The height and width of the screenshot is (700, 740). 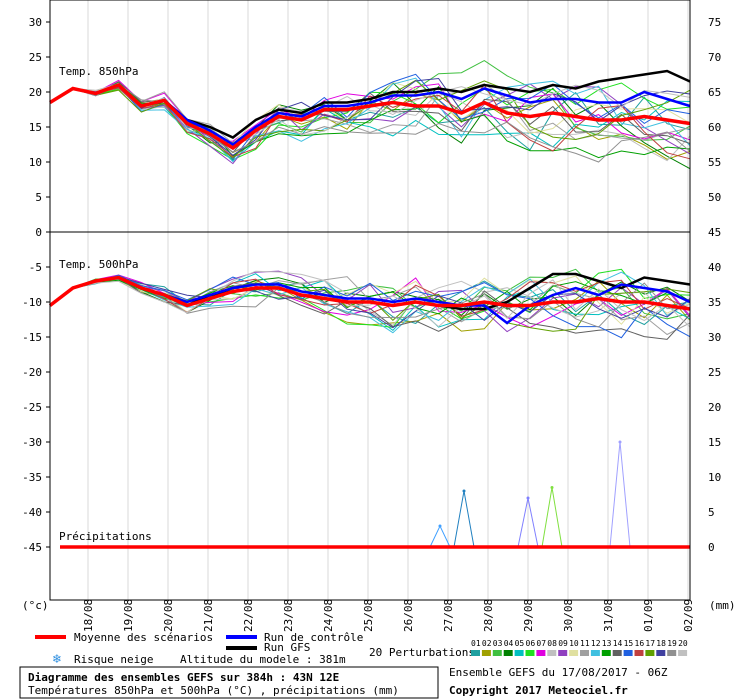 I want to click on panel-label-500: Temp. 500hPa, so click(x=98, y=264).